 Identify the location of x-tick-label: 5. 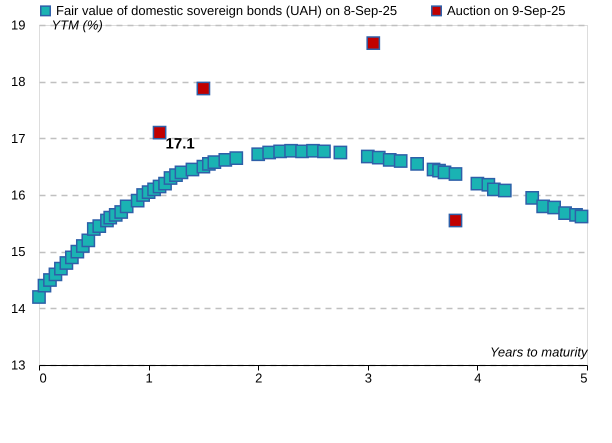
(584, 378).